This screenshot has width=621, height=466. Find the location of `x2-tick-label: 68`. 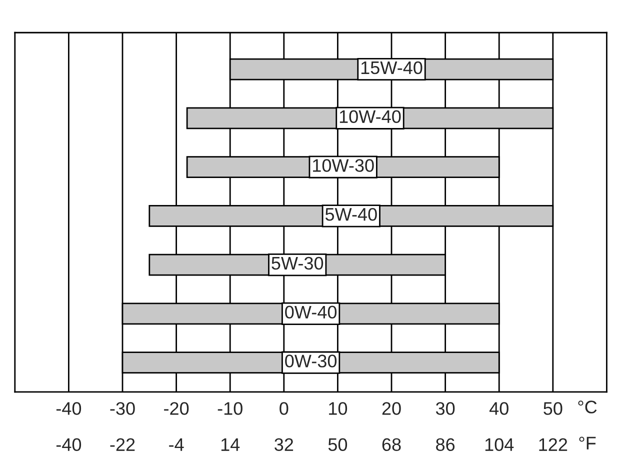

x2-tick-label: 68 is located at coordinates (391, 444).